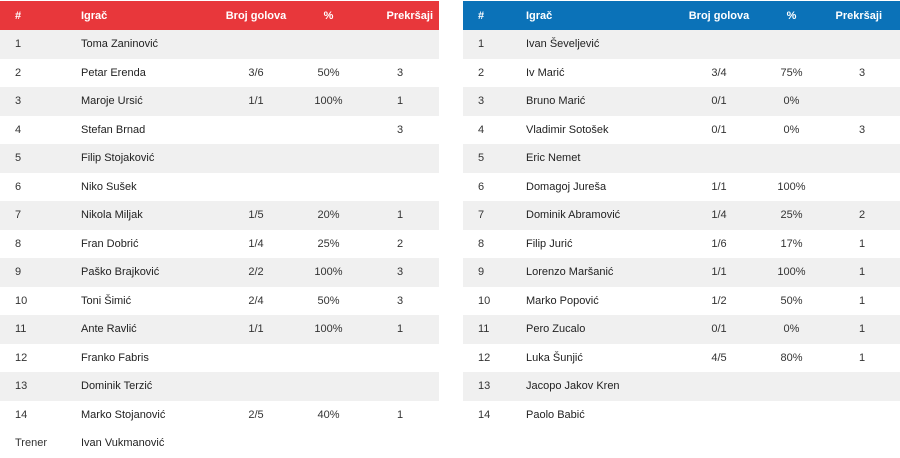  What do you see at coordinates (681, 300) in the screenshot?
I see `player-row: 10 Marko Popović 1/2 50% 1` at bounding box center [681, 300].